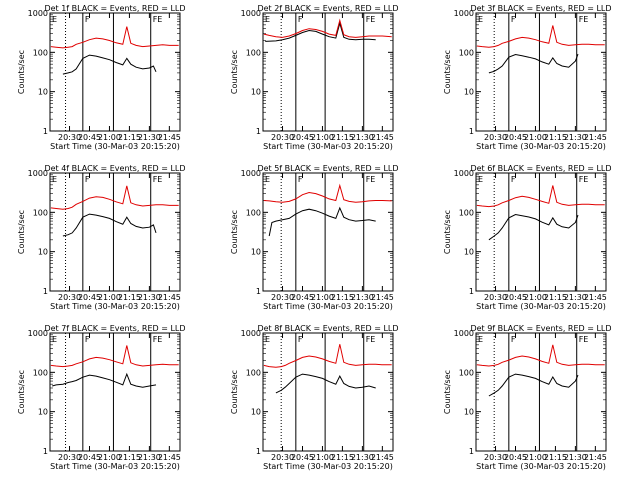  What do you see at coordinates (327, 8) in the screenshot?
I see `panel-title: Det 2f BLACK = Events, RED = LLD` at bounding box center [327, 8].